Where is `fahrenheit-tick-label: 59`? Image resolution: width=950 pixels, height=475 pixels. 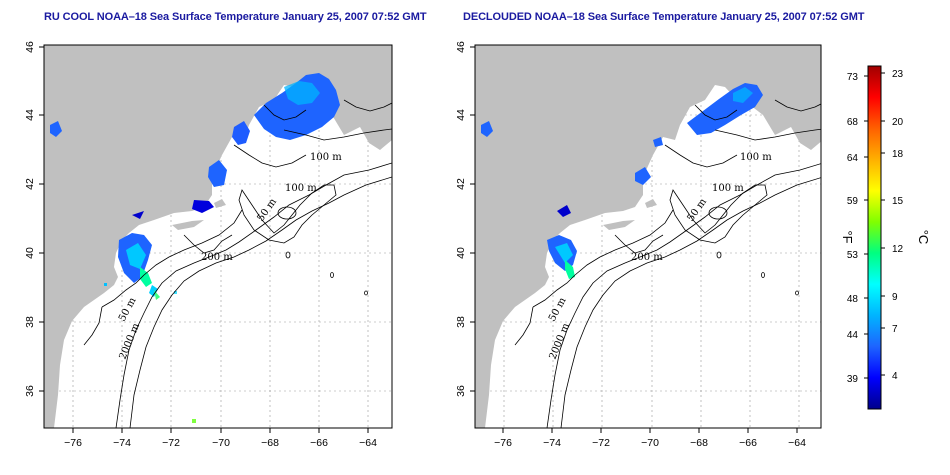 fahrenheit-tick-label: 59 is located at coordinates (853, 201).